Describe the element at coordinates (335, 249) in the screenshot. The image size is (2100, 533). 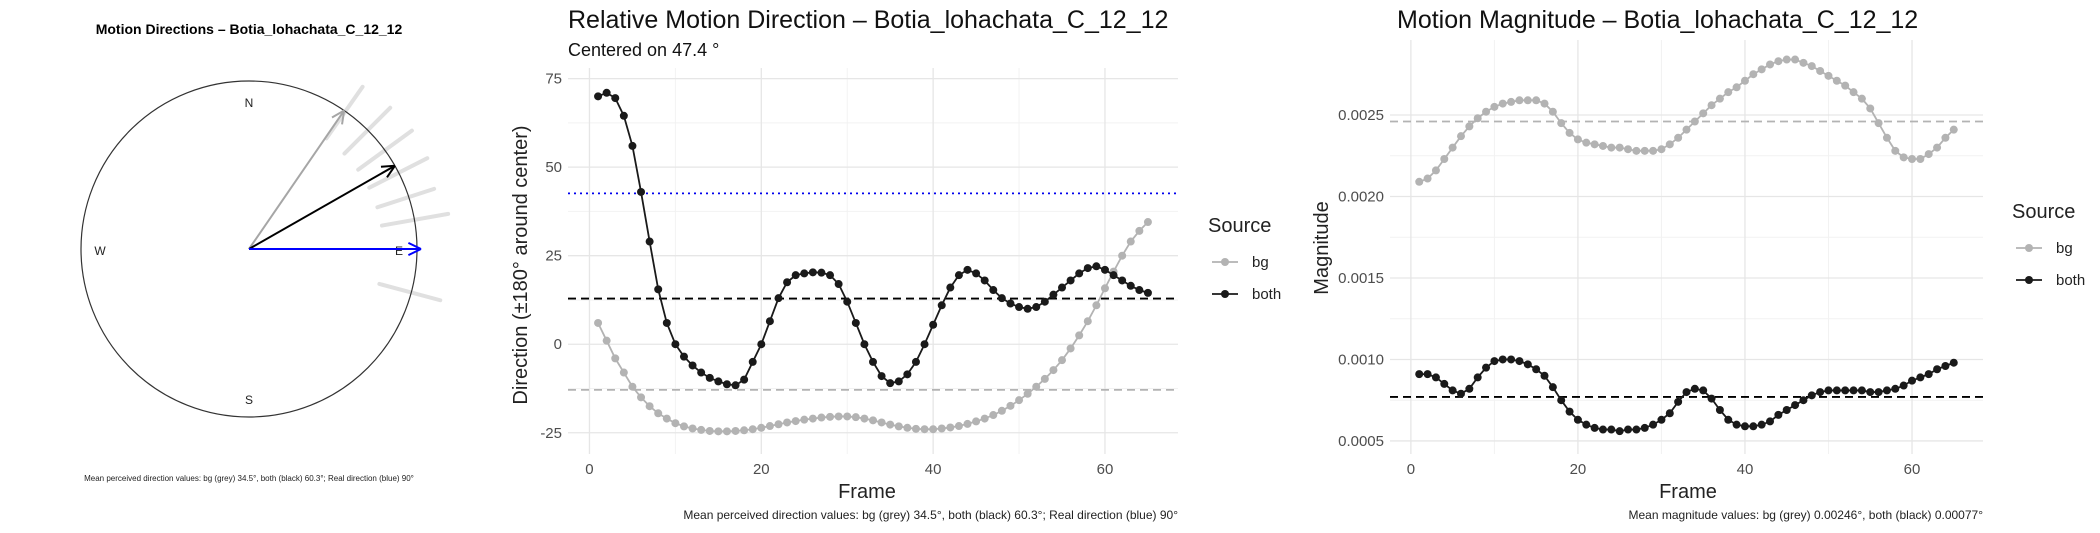
I see `compass-real-arrow` at that location.